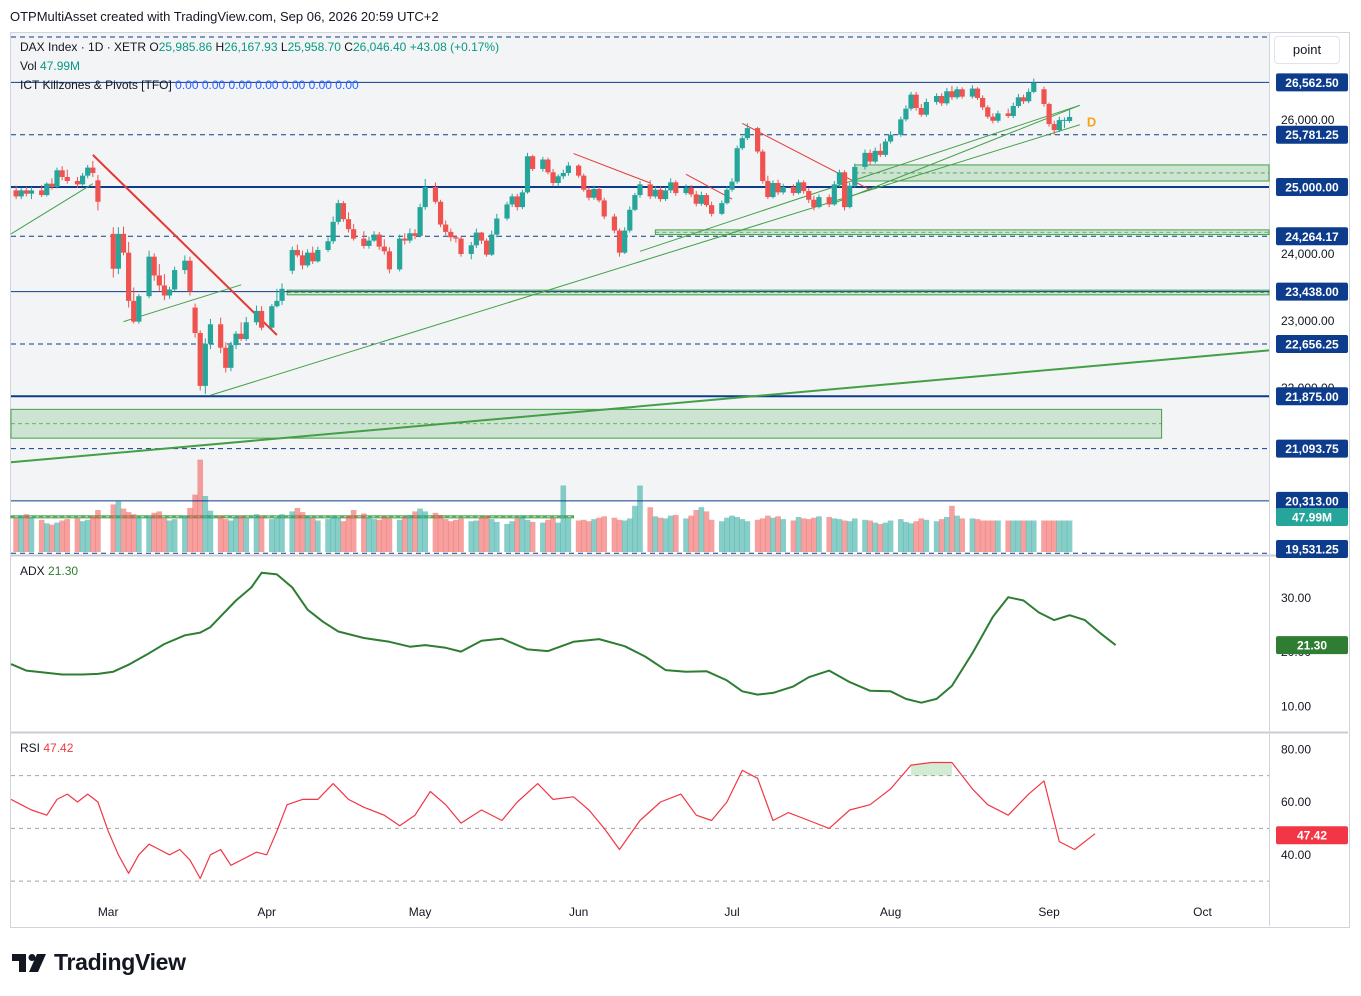 This screenshot has height=996, width=1361. I want to click on x-axis-tick-label: Mar, so click(108, 912).